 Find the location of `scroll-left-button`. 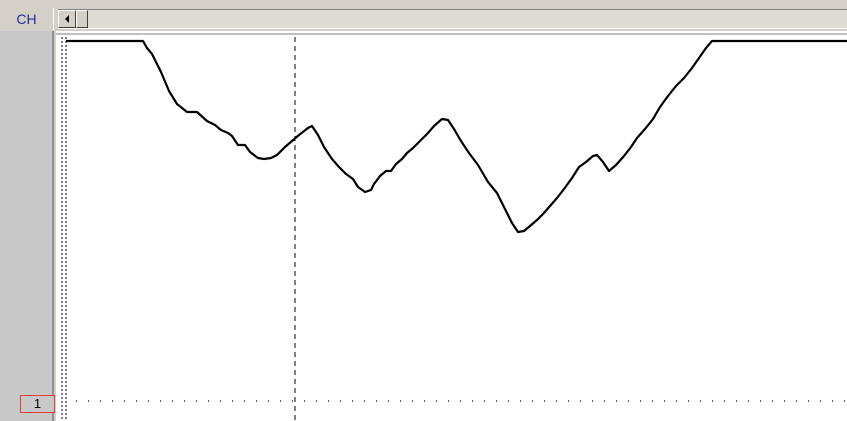

scroll-left-button is located at coordinates (67, 19).